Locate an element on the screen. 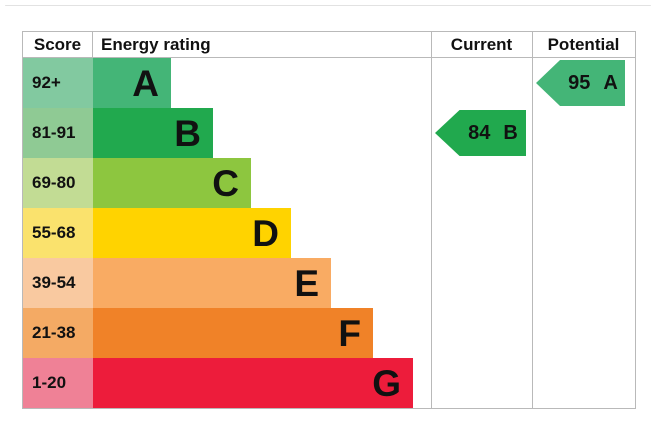  current-rating-arrow: 84 B is located at coordinates (480, 133).